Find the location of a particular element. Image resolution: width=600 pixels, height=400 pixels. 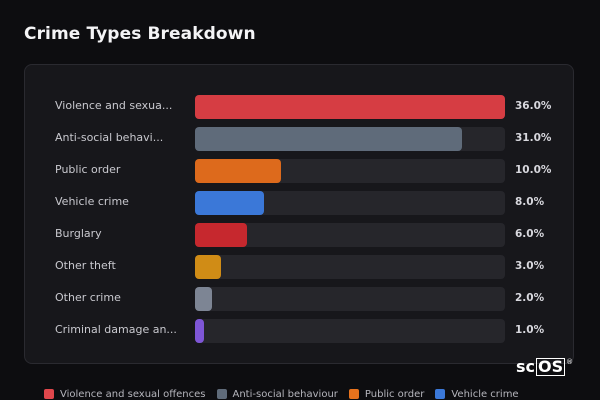

legend-label: Anti-social behaviour is located at coordinates (285, 394).